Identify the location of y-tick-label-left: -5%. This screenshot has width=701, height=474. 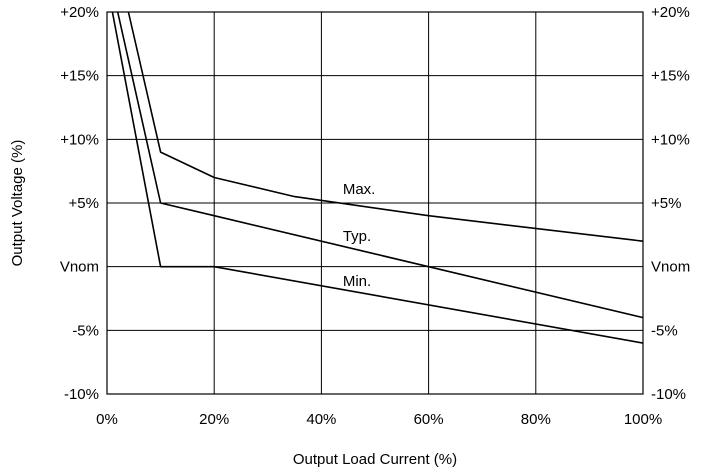
(85, 330).